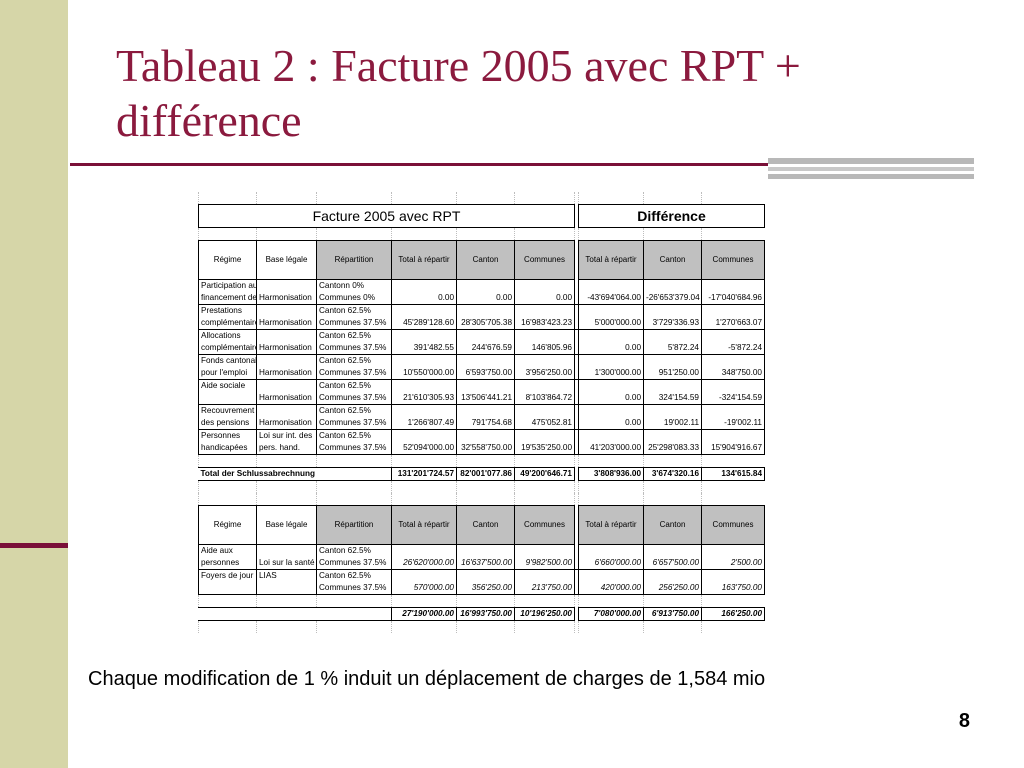  What do you see at coordinates (286, 563) in the screenshot?
I see `base-legale-cell: Loi sur la santé` at bounding box center [286, 563].